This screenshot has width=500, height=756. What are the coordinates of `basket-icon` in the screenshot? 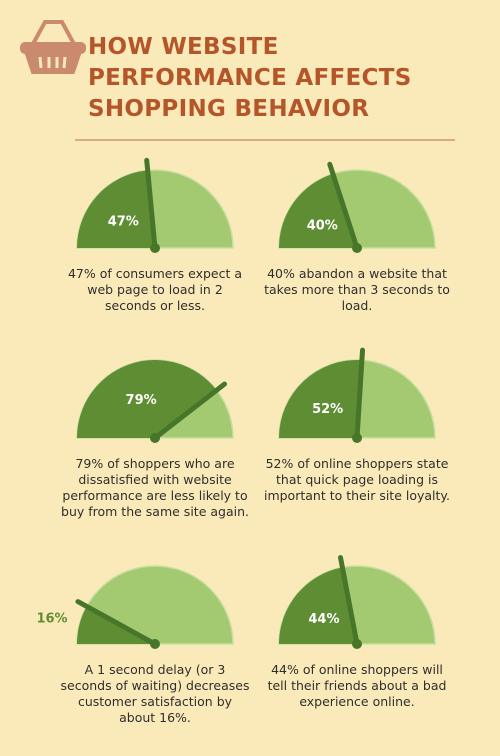 It's located at (53, 47).